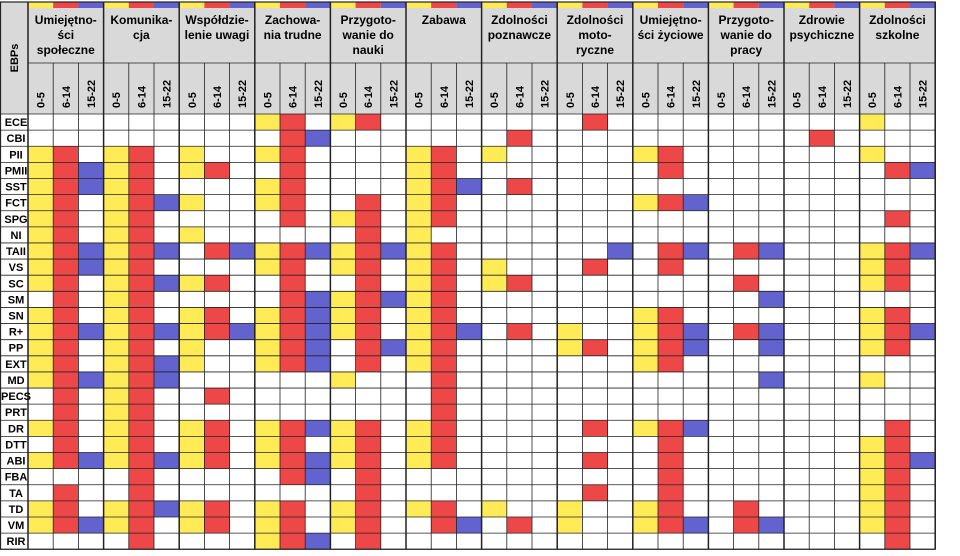 The width and height of the screenshot is (960, 556). I want to click on row-label: R+, so click(16, 333).